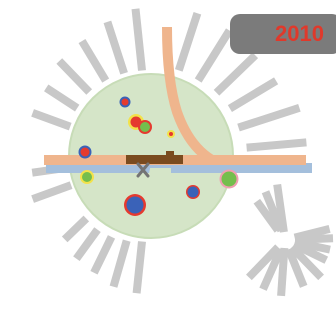  Describe the element at coordinates (87, 177) in the screenshot. I see `marker-green-left` at that location.